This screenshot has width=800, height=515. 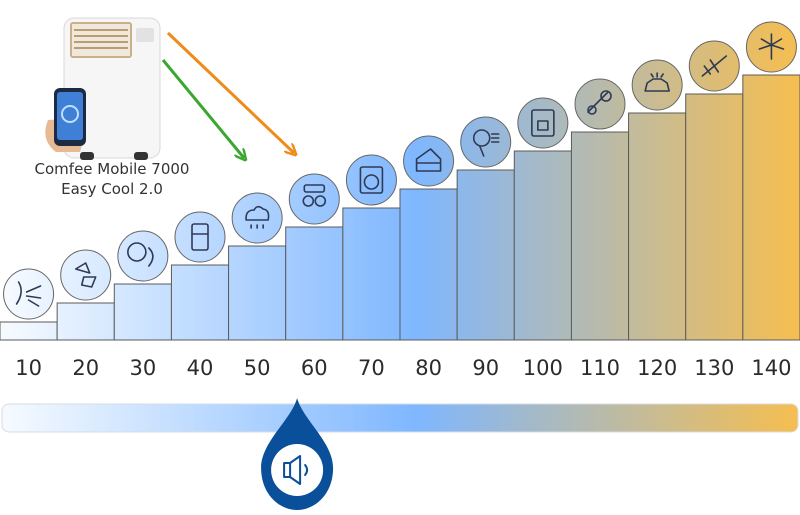 I want to click on tick-label-30: 30, so click(x=142, y=368).